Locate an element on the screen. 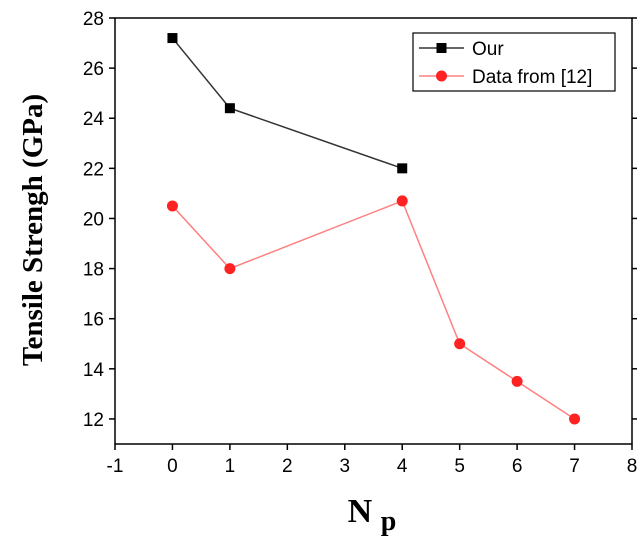 The image size is (637, 536). y-tick-label: 24 is located at coordinates (94, 119).